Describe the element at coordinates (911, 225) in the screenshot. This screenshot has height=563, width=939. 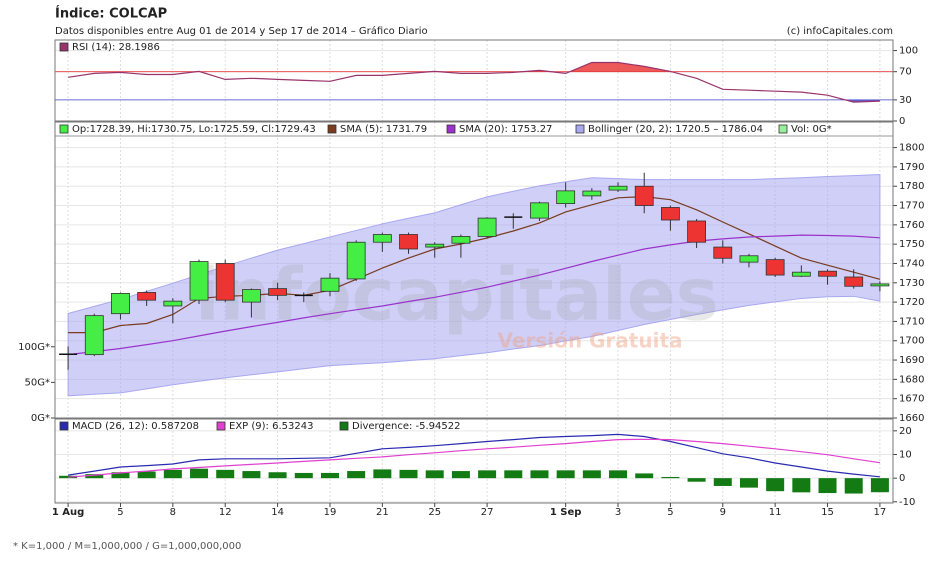
I see `y-tick-label: 1760` at that location.